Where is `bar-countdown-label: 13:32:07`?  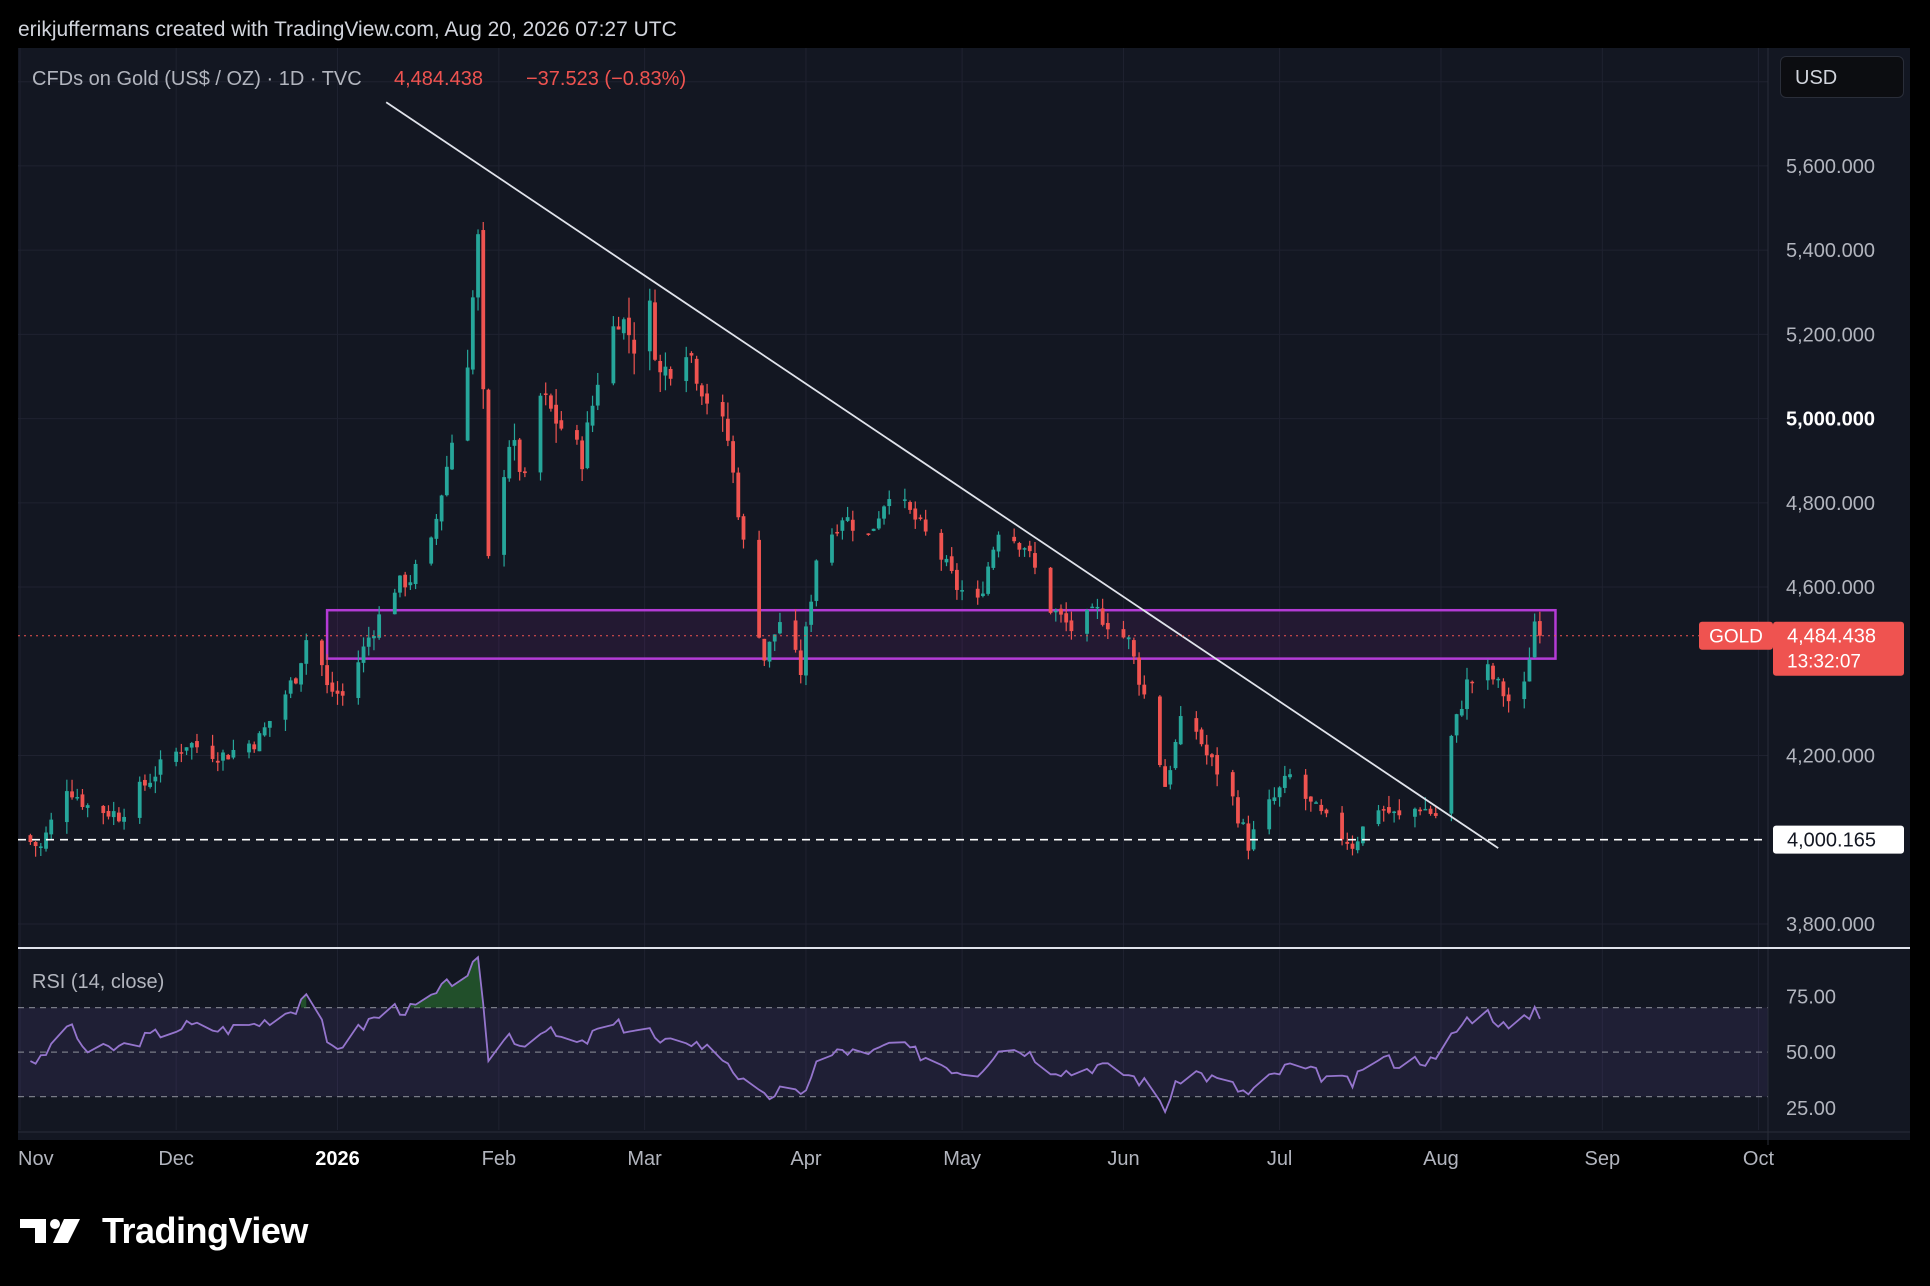
bar-countdown-label: 13:32:07 is located at coordinates (1824, 662).